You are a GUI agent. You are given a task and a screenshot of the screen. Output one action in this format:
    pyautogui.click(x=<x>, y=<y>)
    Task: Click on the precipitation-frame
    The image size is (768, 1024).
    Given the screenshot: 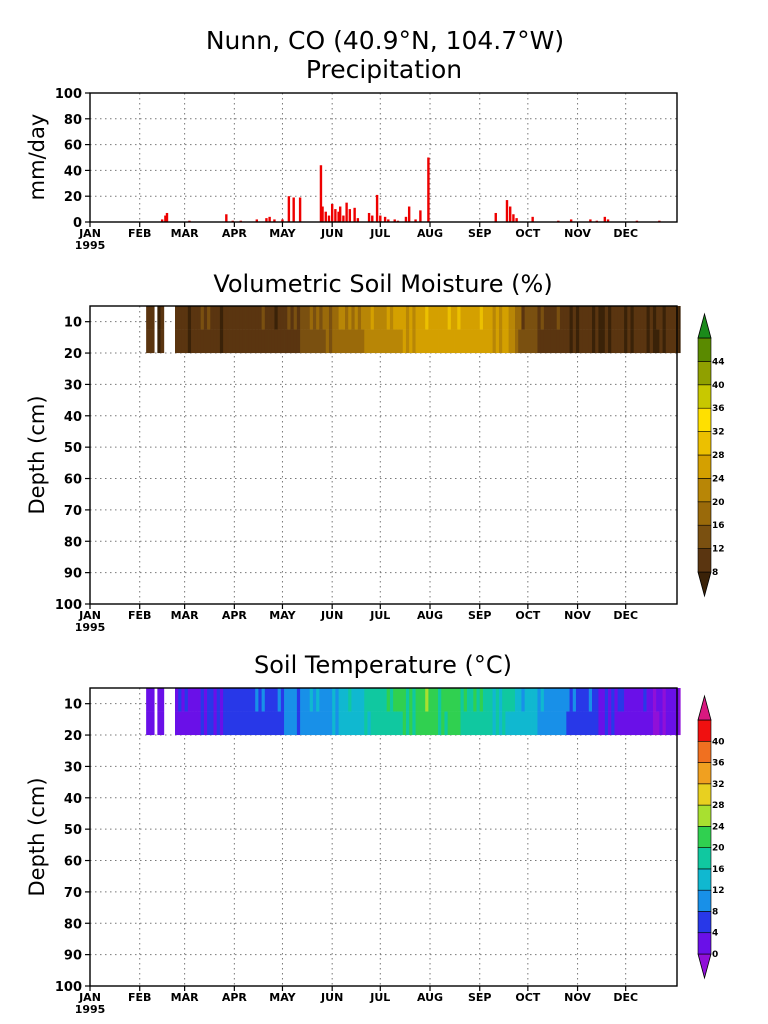 What is the action you would take?
    pyautogui.click(x=383, y=157)
    